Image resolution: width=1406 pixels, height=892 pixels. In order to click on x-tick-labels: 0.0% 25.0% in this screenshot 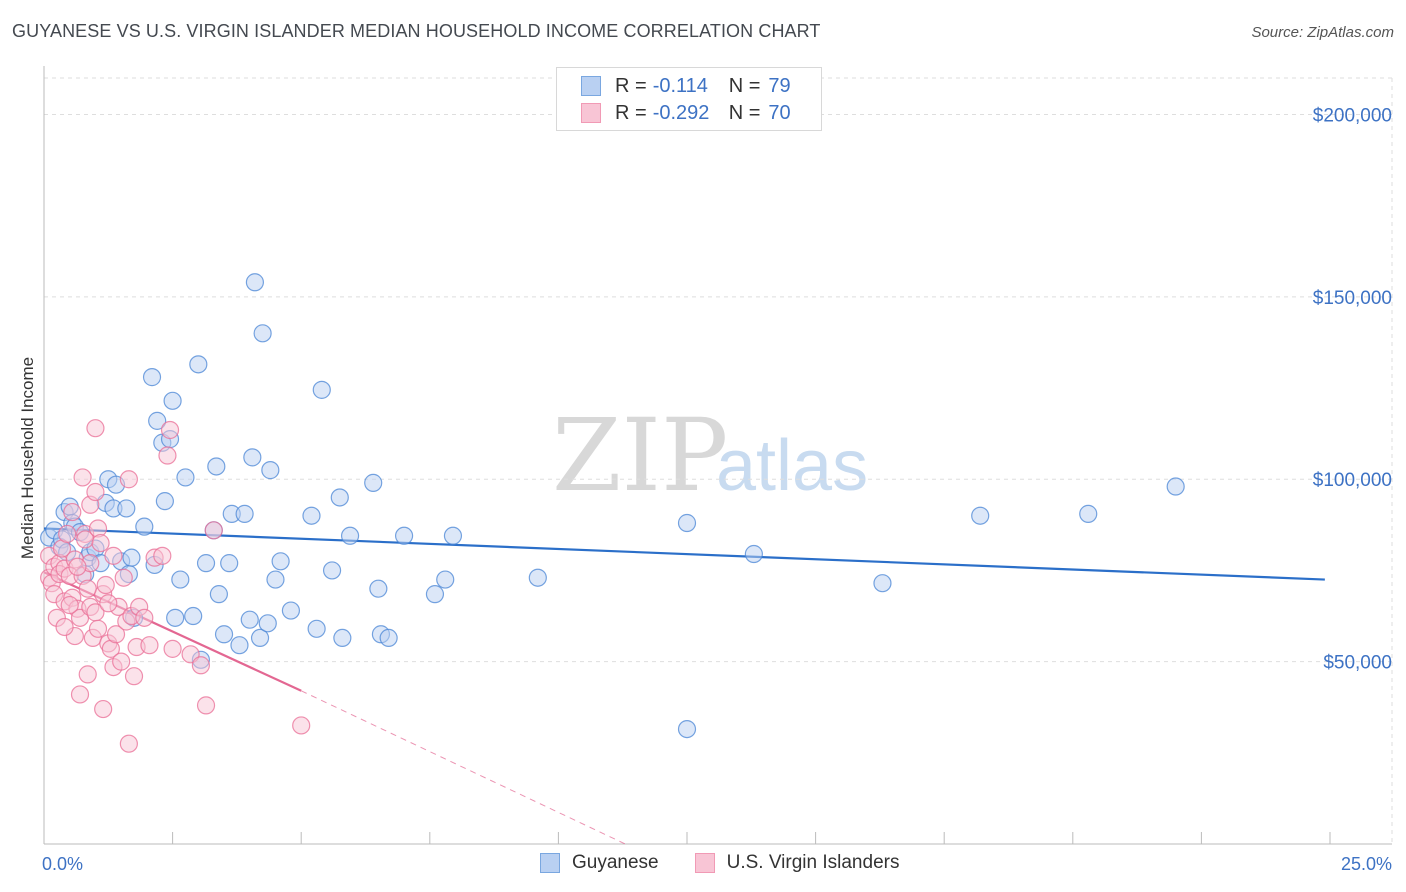, I will do `click(717, 864)`.